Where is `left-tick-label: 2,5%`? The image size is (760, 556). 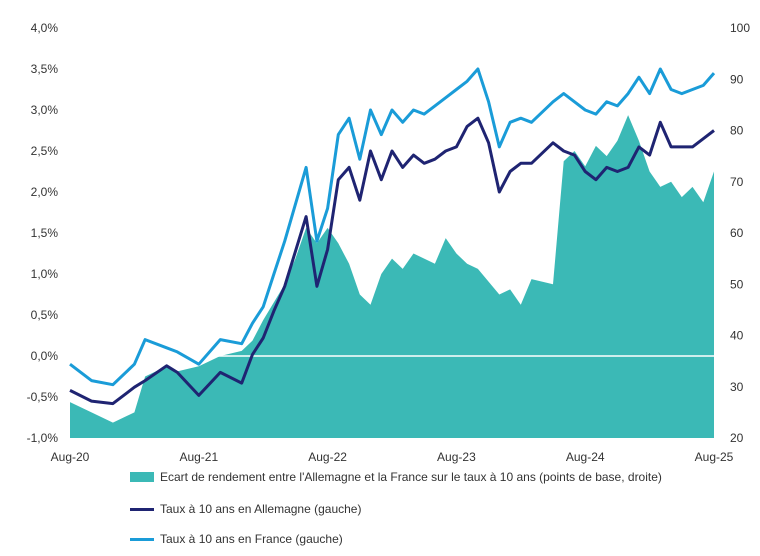
left-tick-label: 2,5% is located at coordinates (45, 151).